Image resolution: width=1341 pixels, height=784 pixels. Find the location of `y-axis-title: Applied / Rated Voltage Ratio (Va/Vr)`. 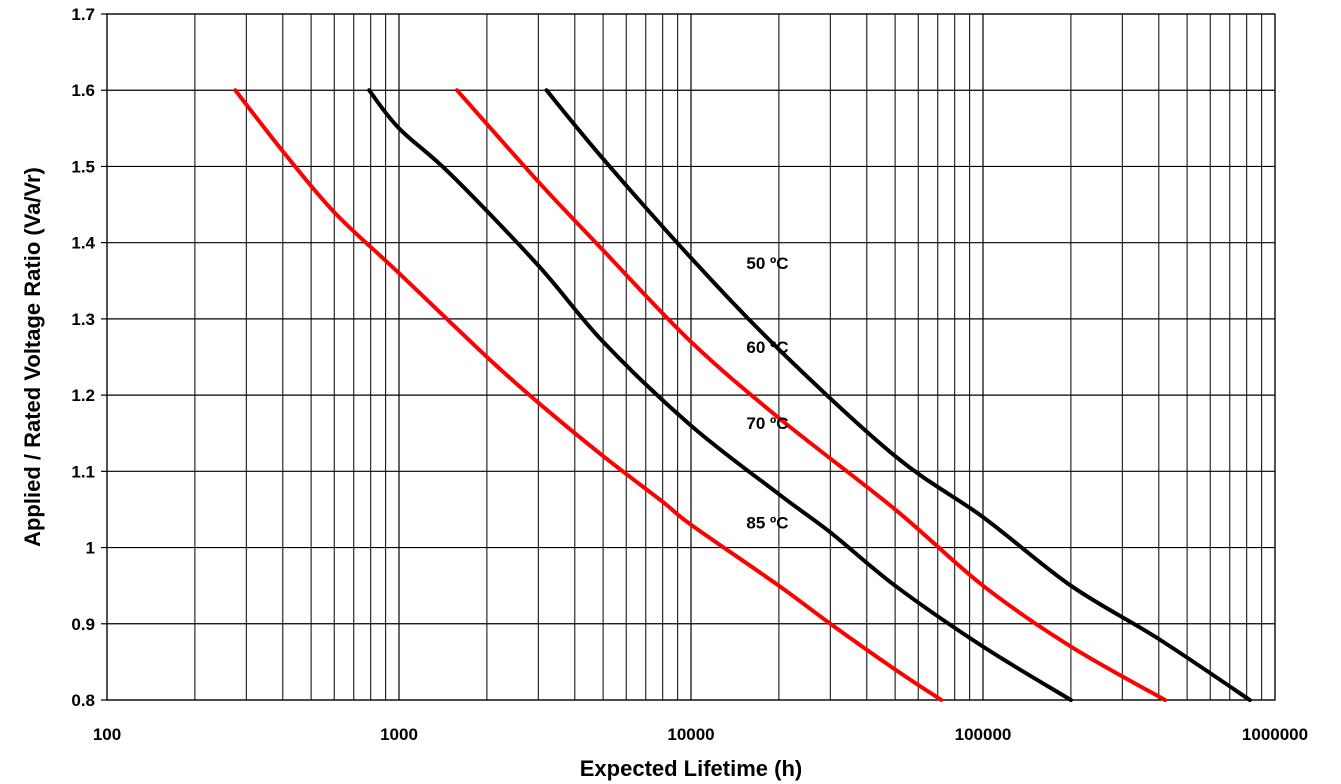

y-axis-title: Applied / Rated Voltage Ratio (Va/Vr) is located at coordinates (32, 357).